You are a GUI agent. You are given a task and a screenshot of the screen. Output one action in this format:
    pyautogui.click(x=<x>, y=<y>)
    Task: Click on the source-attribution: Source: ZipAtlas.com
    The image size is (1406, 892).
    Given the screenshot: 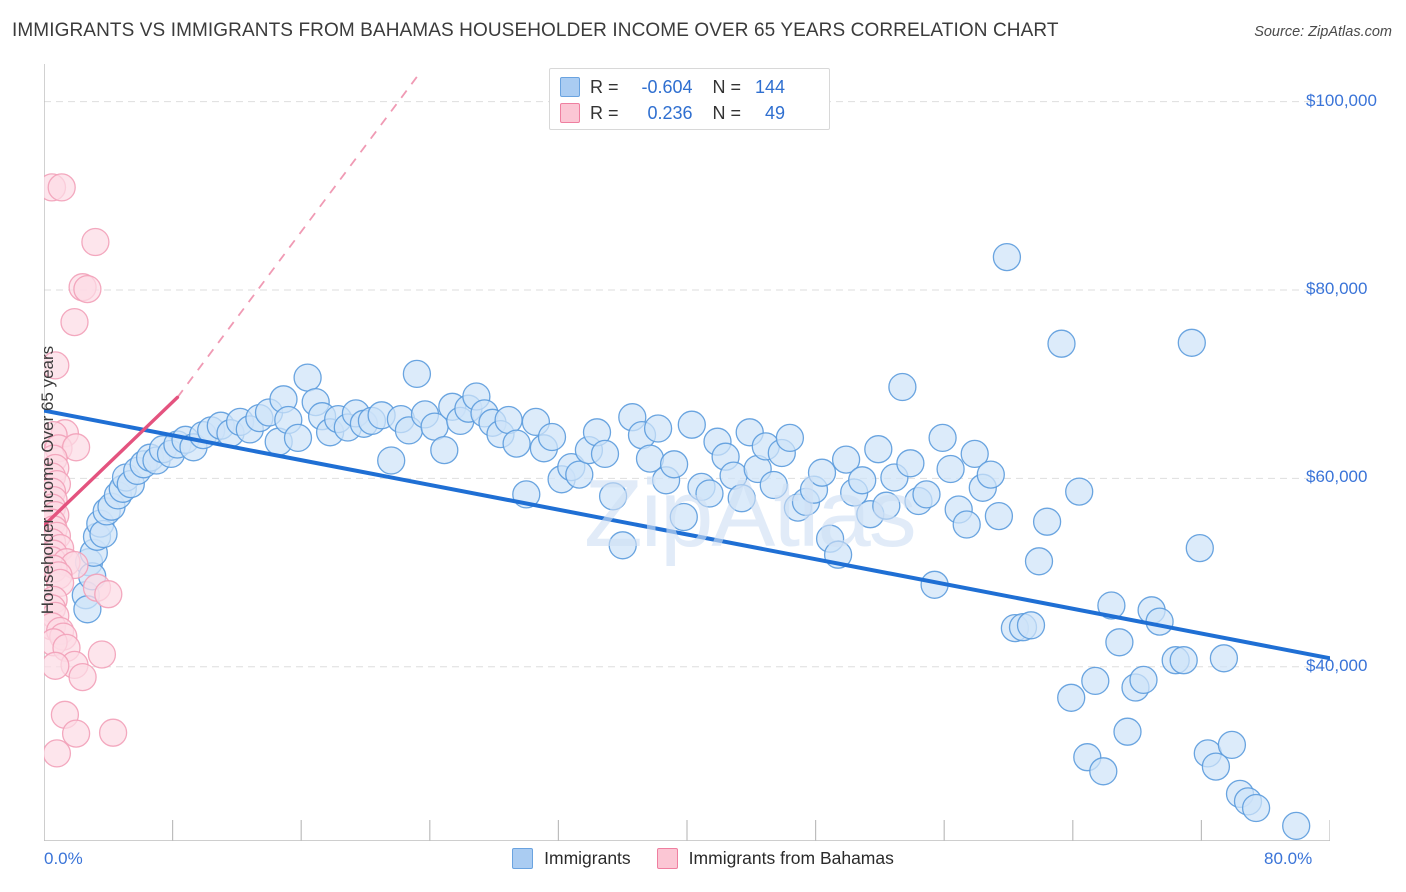 What is the action you would take?
    pyautogui.click(x=1323, y=32)
    